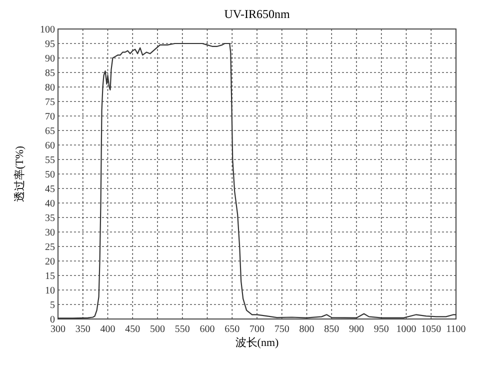 This screenshot has height=369, width=488. I want to click on y-tick-label: 65, so click(50, 131).